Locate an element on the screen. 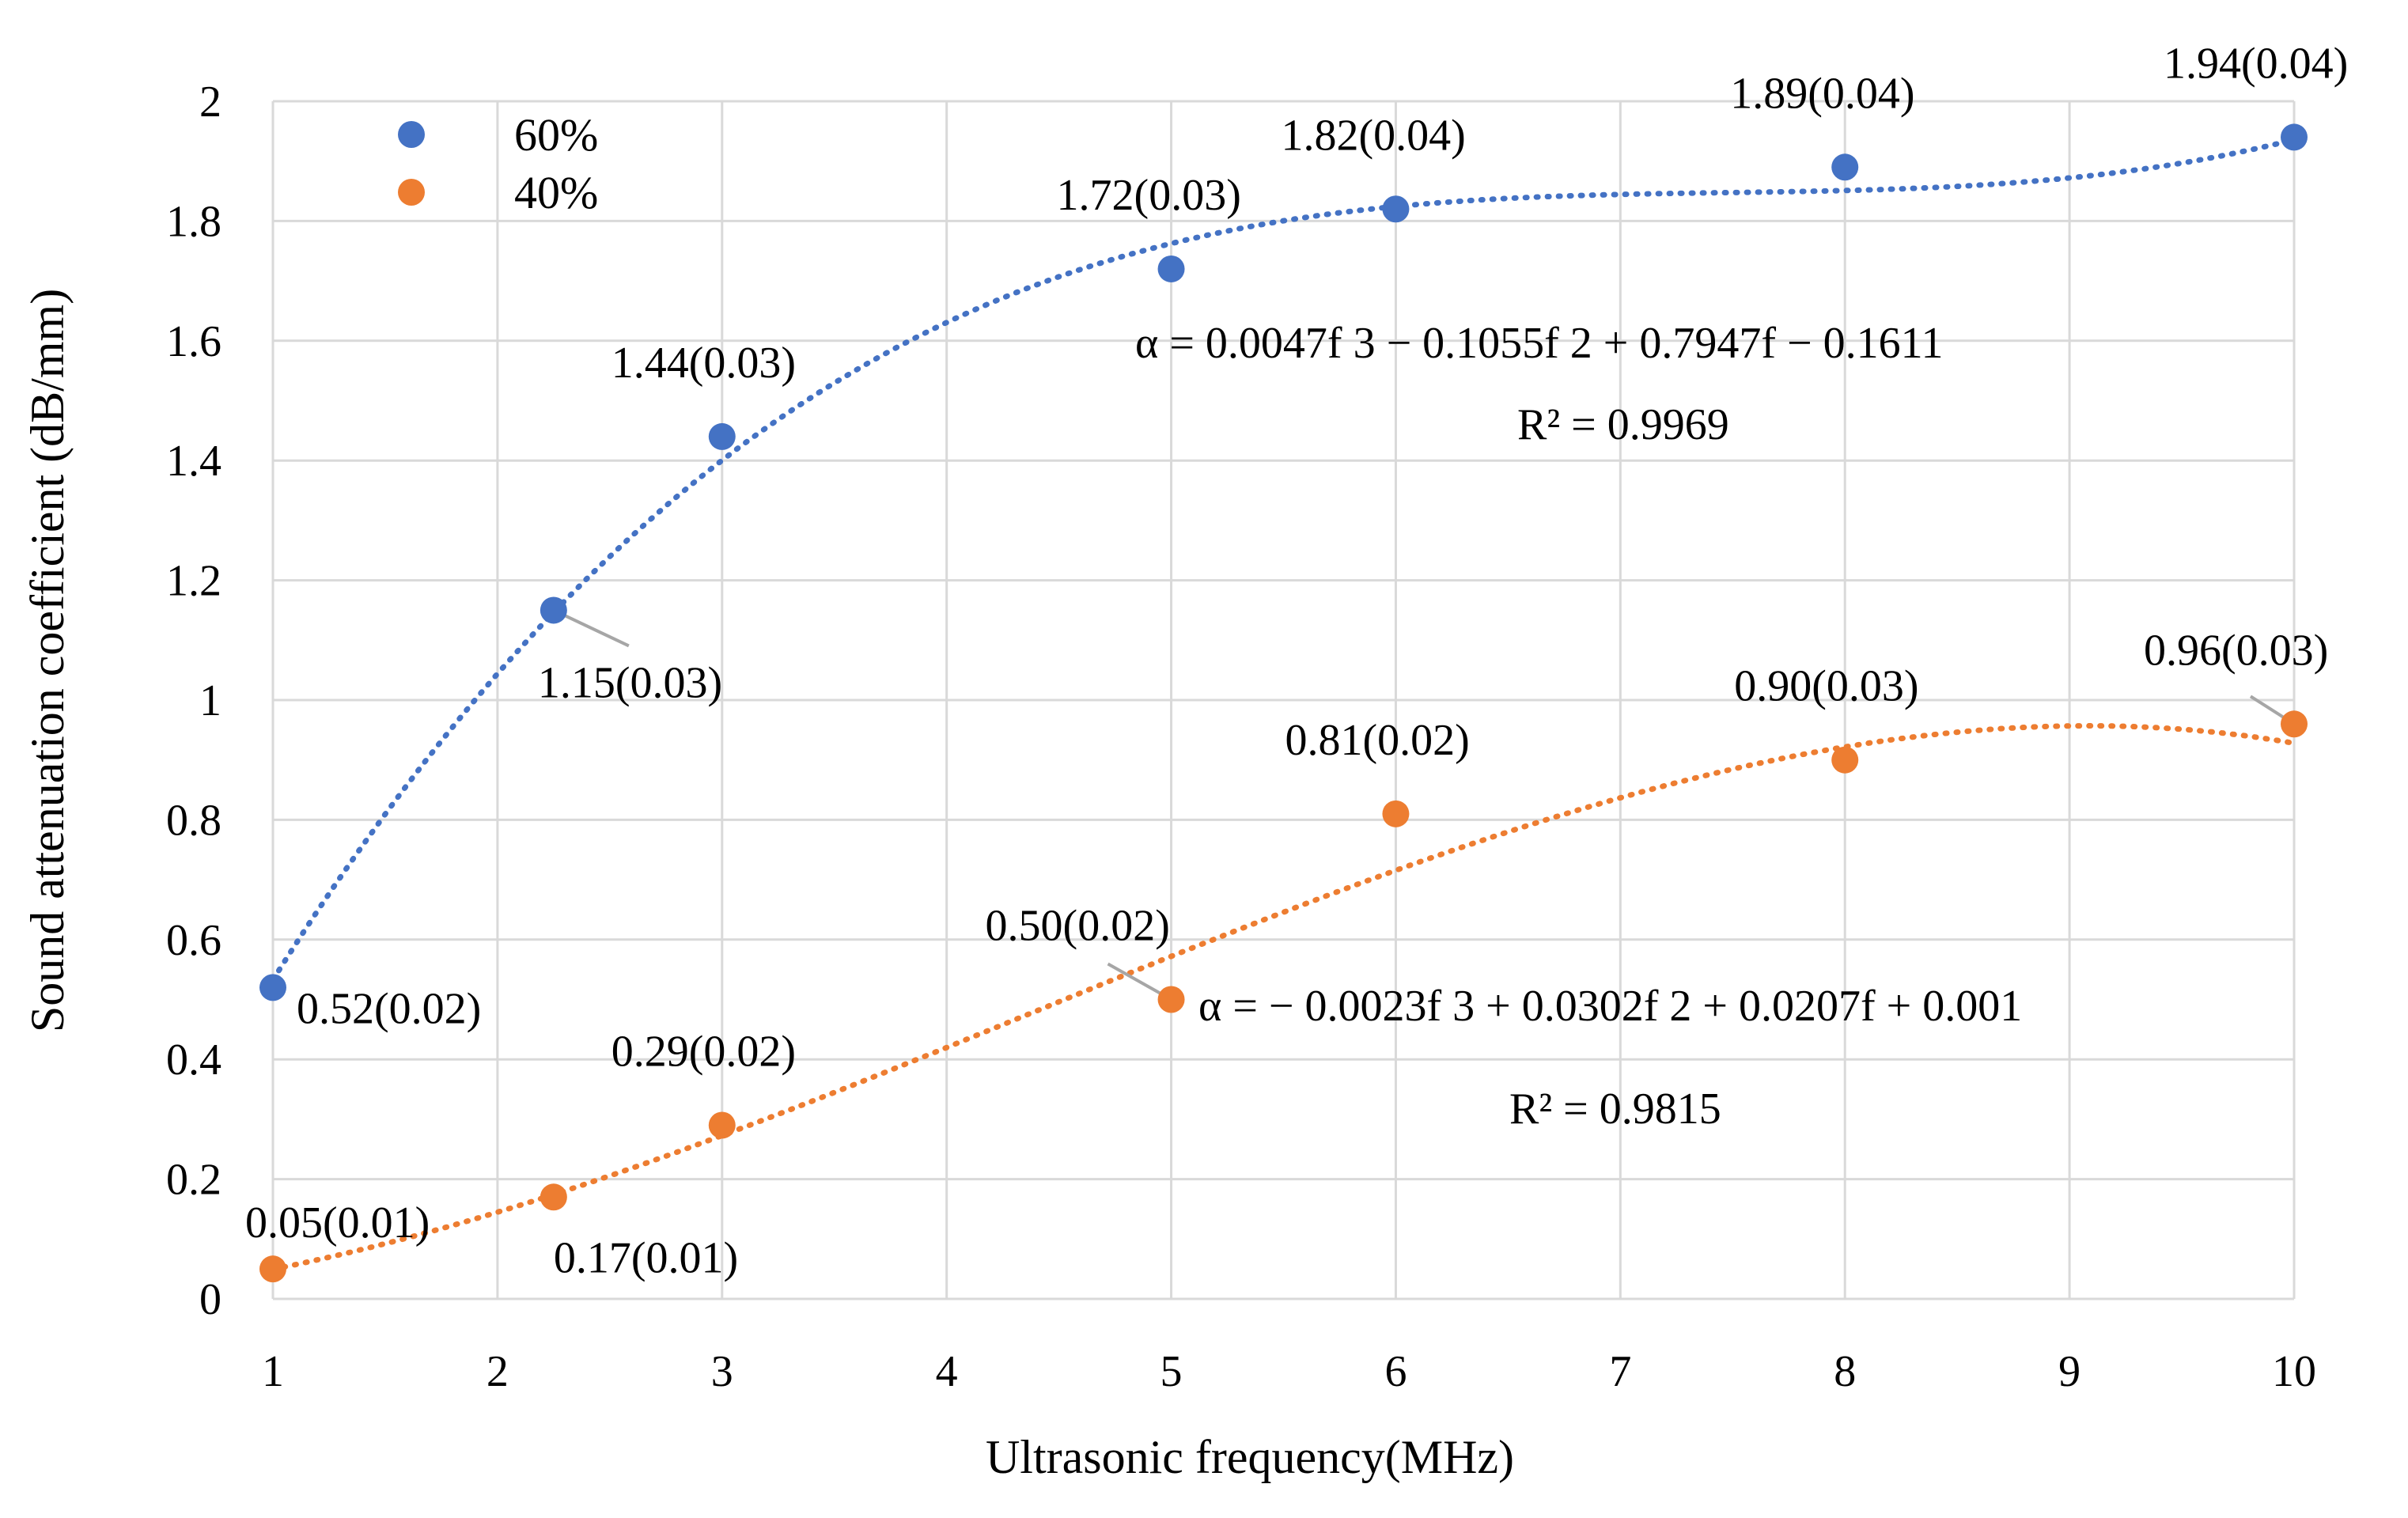  y-tick-label: 1.2 is located at coordinates (193, 581).